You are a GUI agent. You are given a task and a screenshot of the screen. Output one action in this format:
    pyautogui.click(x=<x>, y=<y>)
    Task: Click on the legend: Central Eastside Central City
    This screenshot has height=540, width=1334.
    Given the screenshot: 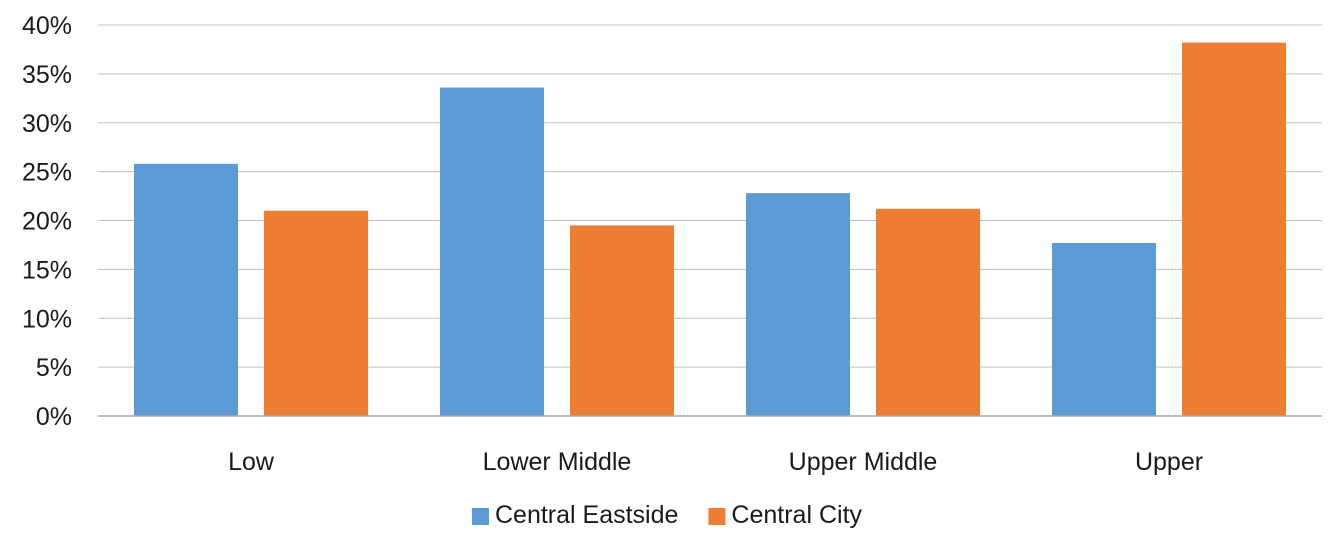 What is the action you would take?
    pyautogui.click(x=667, y=515)
    